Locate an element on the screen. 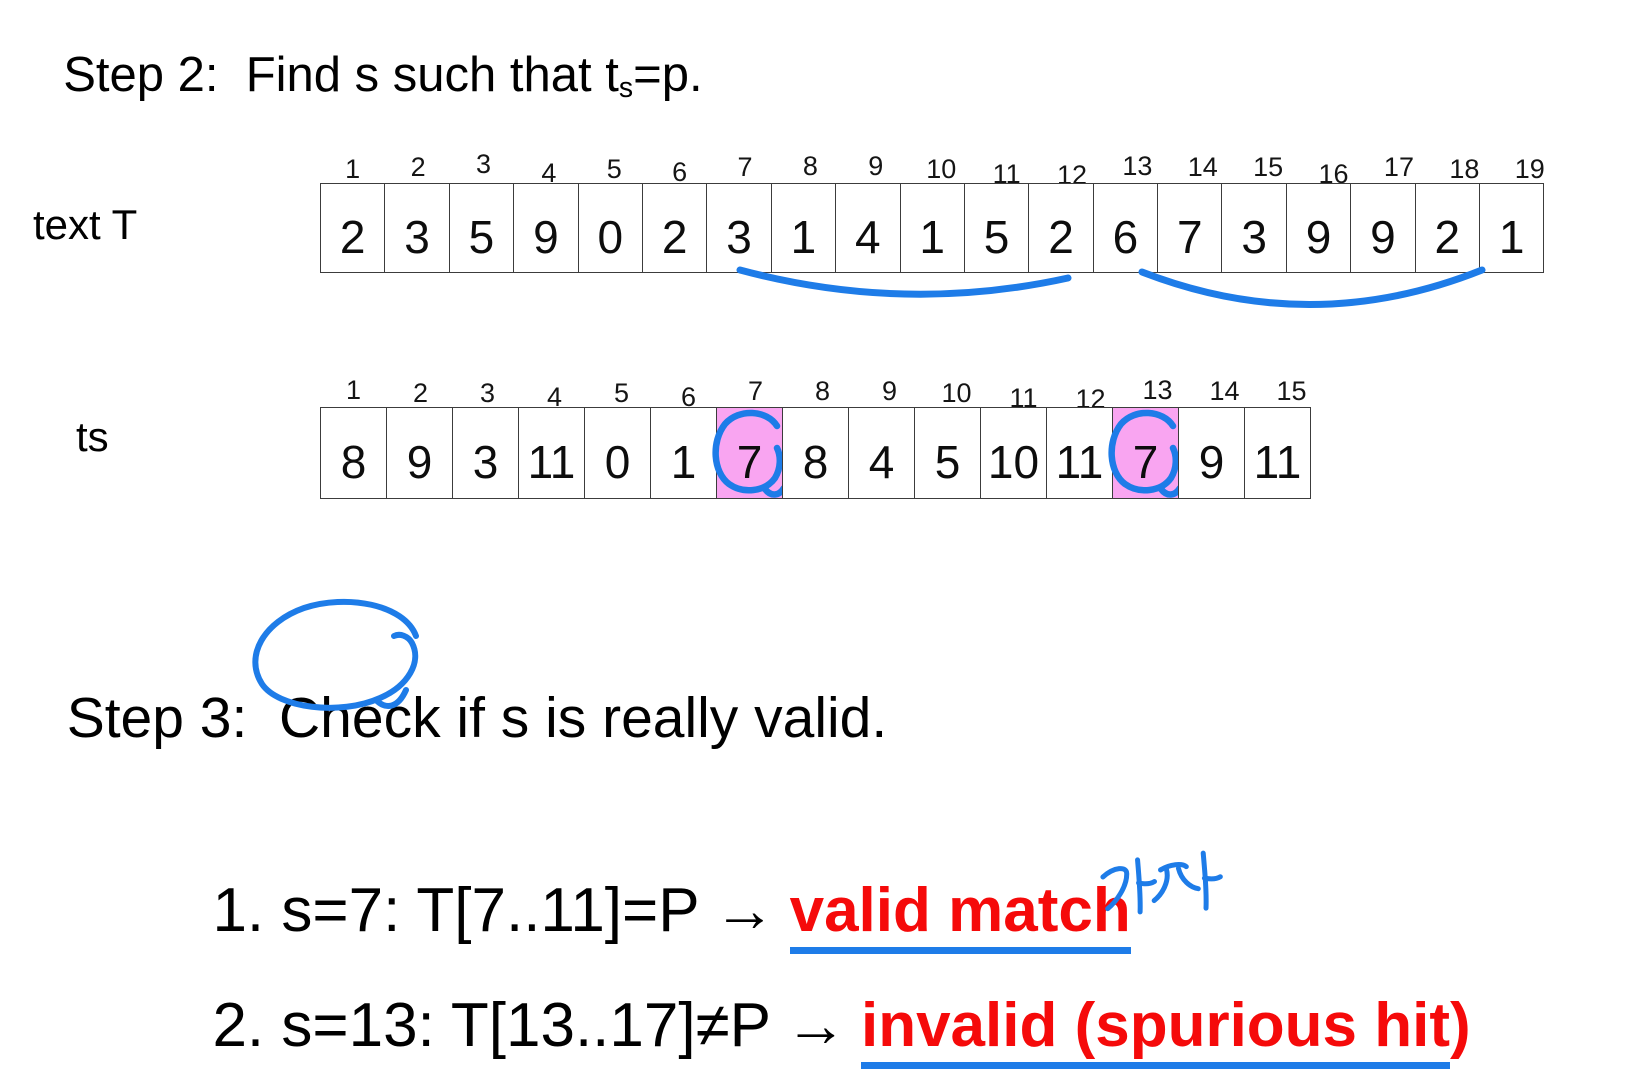  result-2-verdict: invalid (spurious hit is located at coordinates (1155, 1030).